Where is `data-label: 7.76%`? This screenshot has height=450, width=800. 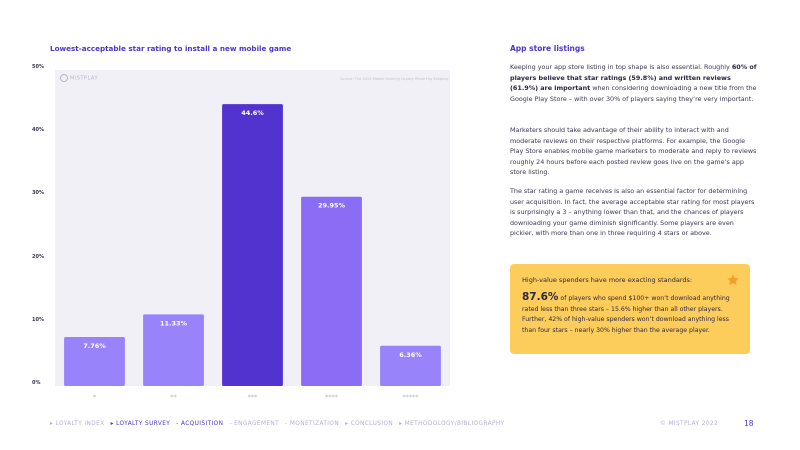
data-label: 7.76% is located at coordinates (94, 346).